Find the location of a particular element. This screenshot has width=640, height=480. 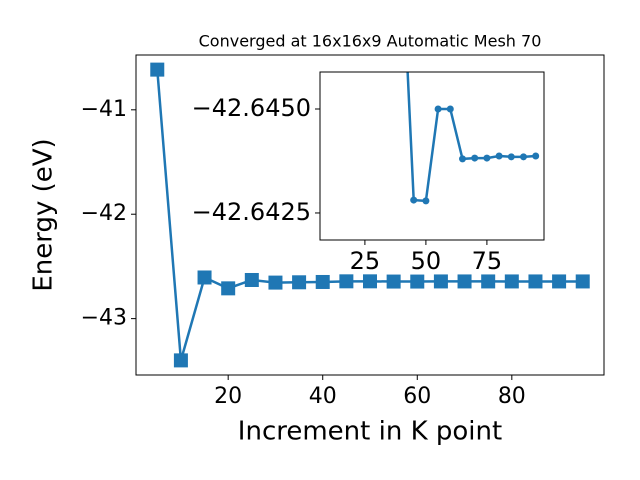

x-tick-label: 40 is located at coordinates (323, 396).